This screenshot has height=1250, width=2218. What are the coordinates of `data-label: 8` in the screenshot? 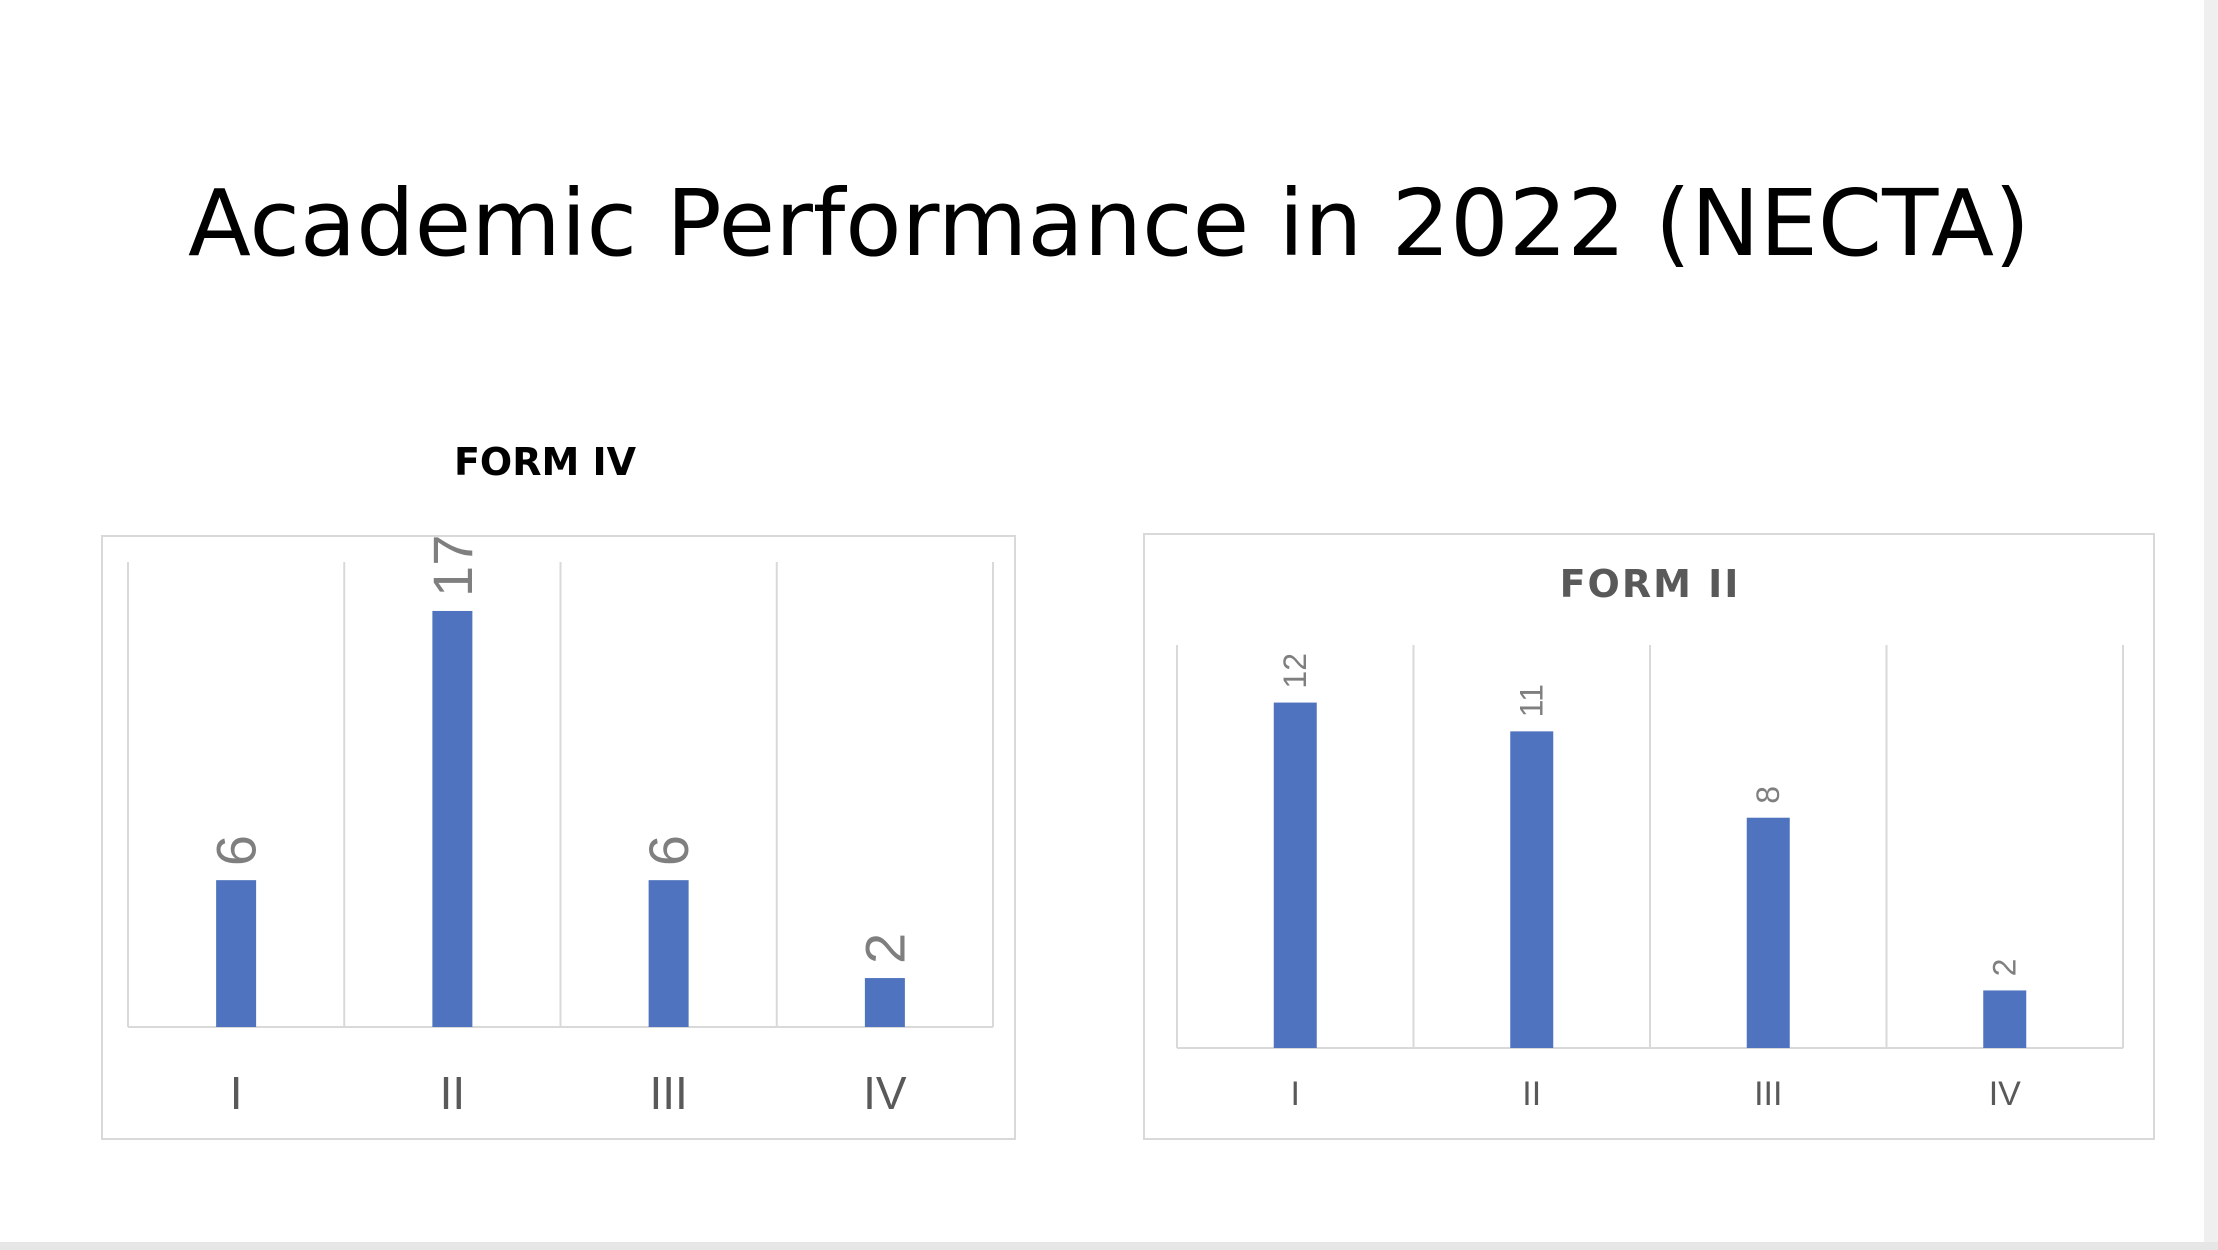 It's located at (1768, 795).